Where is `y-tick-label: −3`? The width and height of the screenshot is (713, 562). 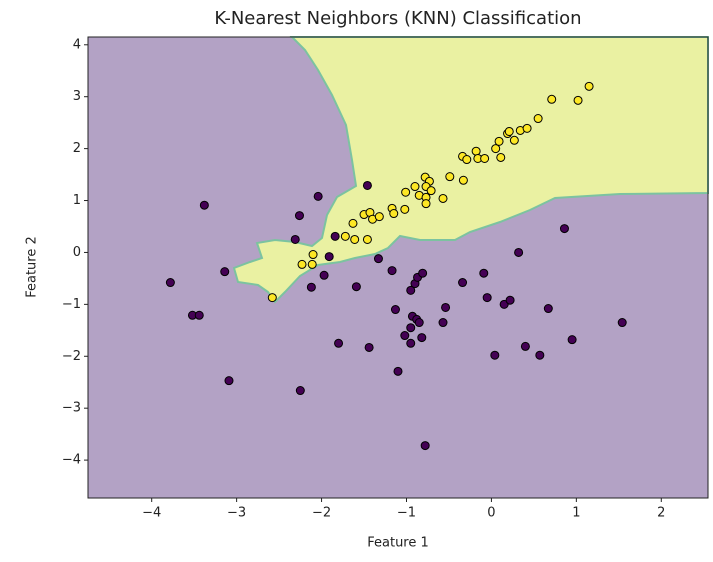 y-tick-label: −3 is located at coordinates (71, 408).